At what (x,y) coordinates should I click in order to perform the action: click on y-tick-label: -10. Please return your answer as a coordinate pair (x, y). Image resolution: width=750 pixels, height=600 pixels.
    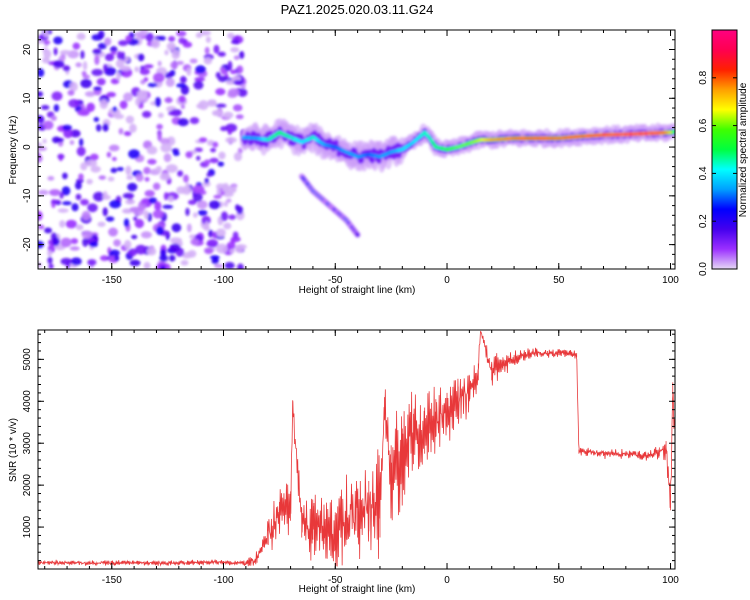
    Looking at the image, I should click on (27, 195).